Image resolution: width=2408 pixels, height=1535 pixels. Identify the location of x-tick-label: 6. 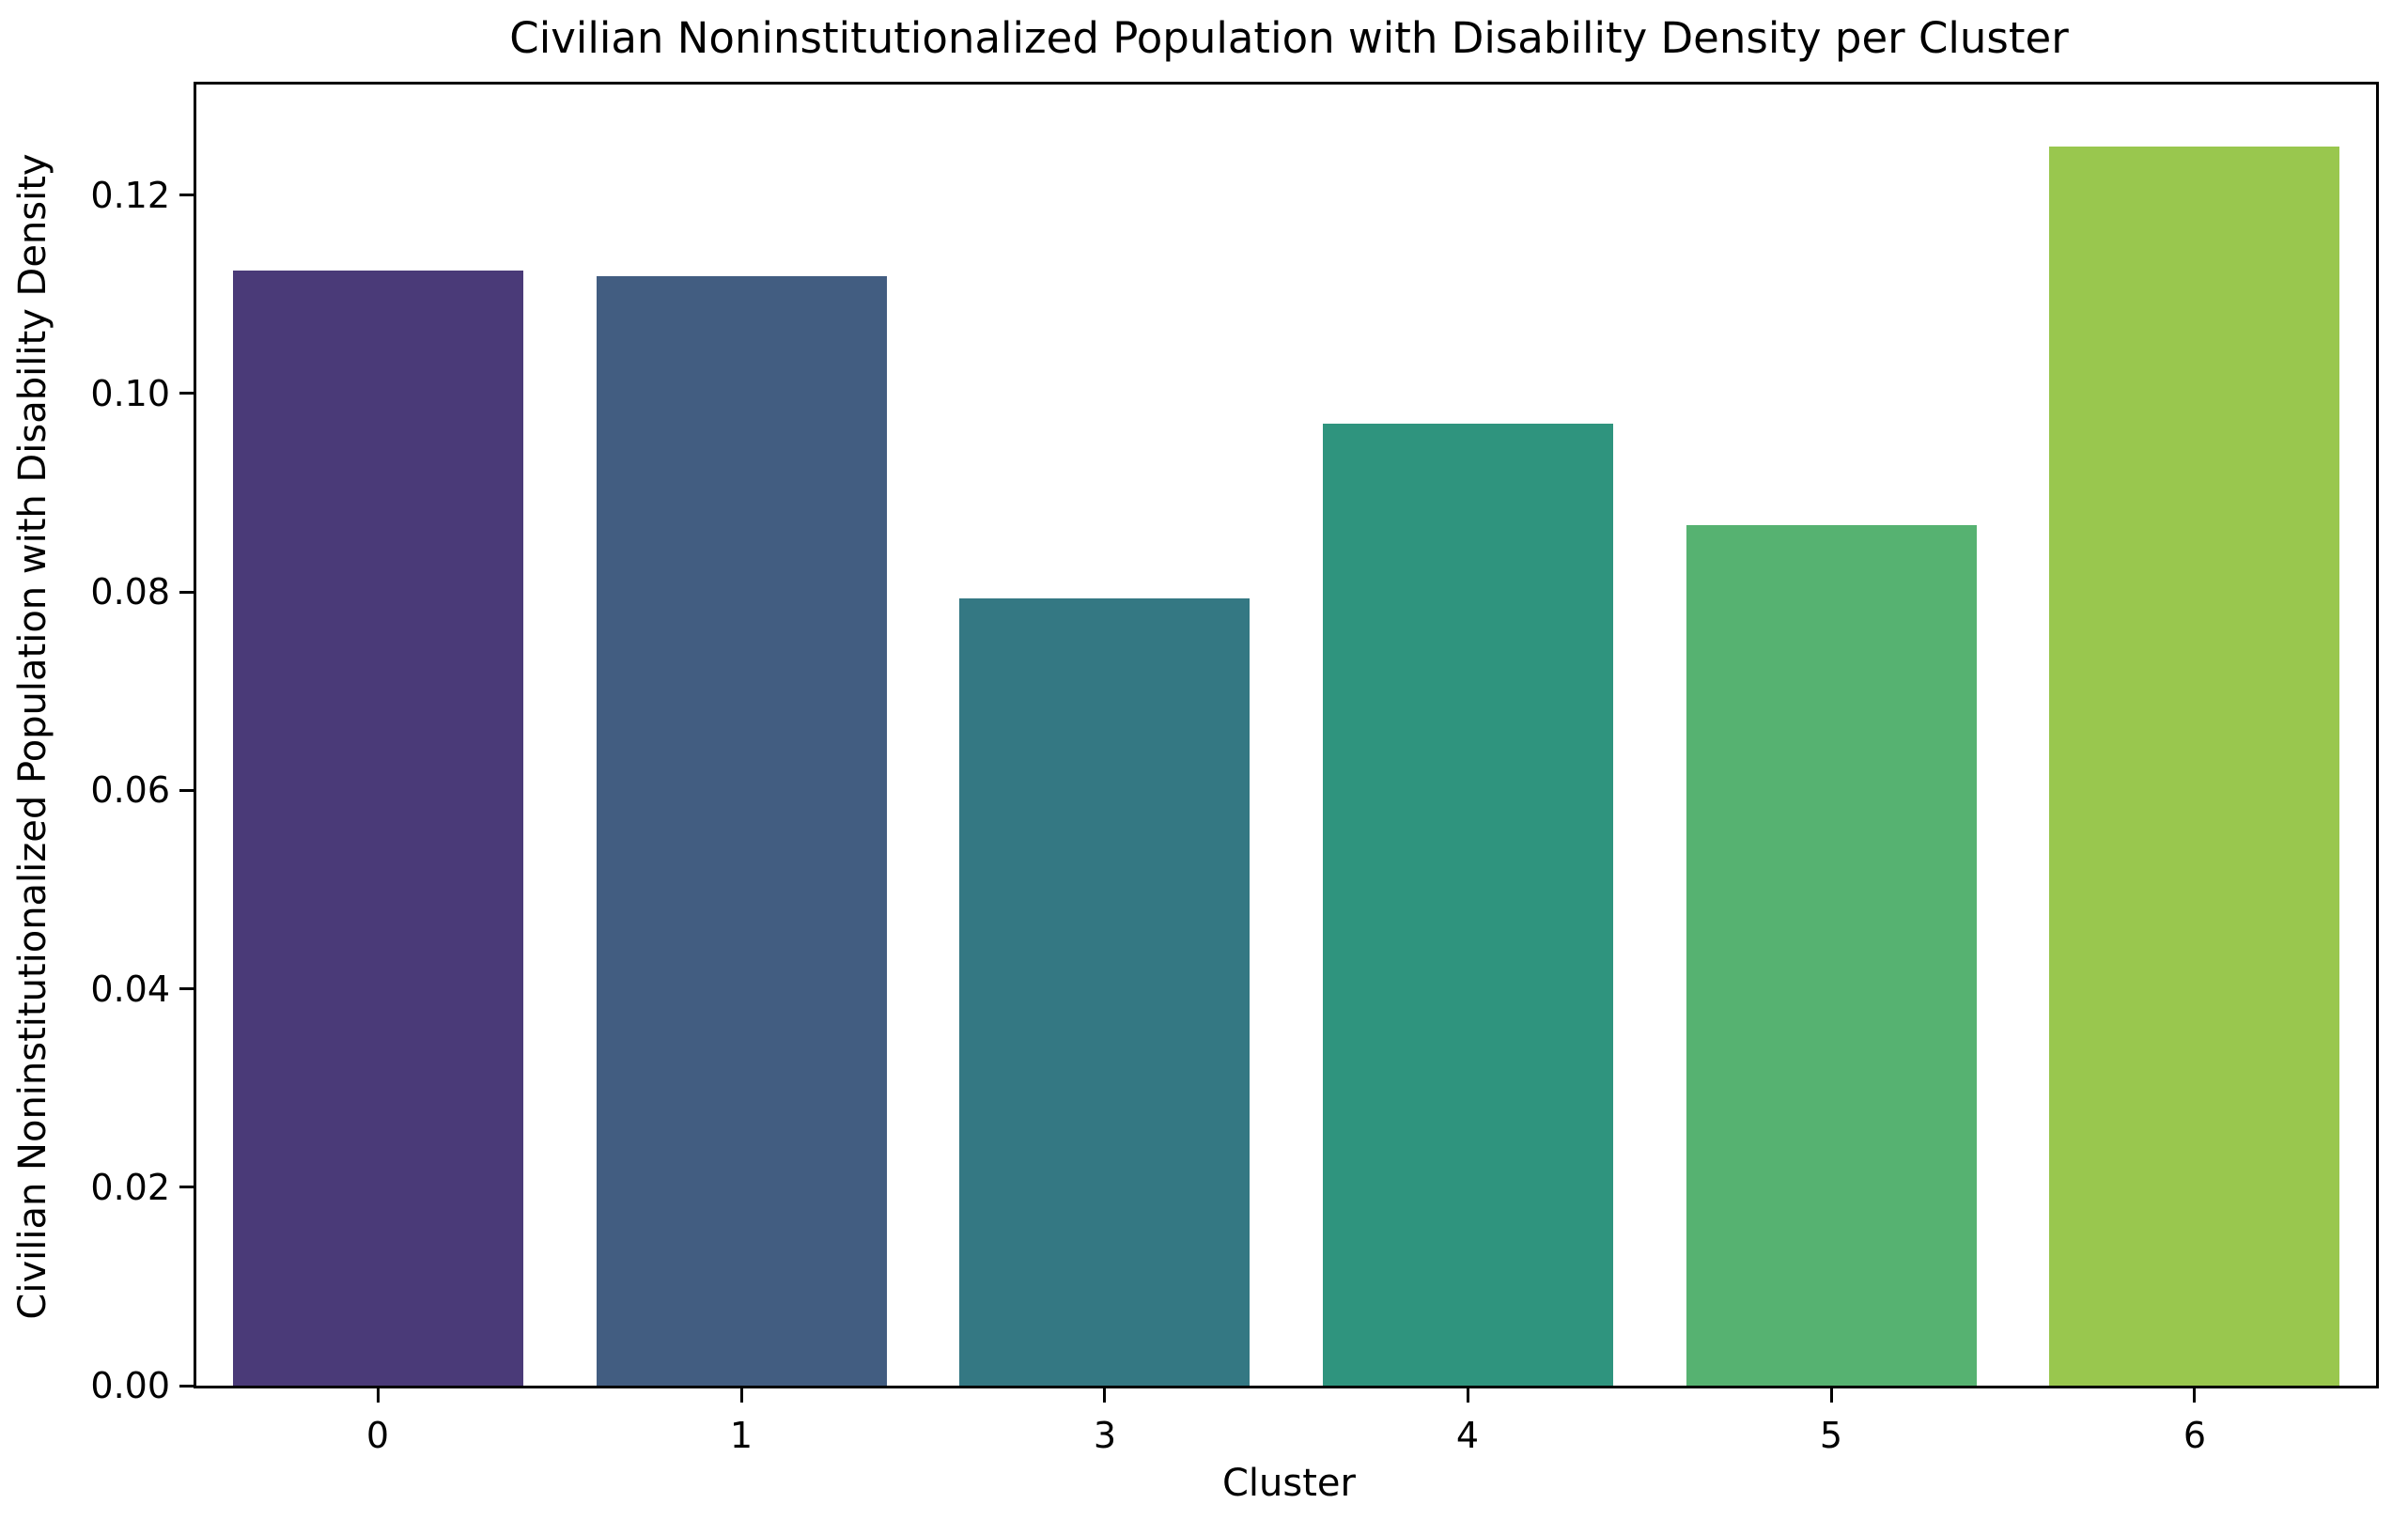
(2195, 1435).